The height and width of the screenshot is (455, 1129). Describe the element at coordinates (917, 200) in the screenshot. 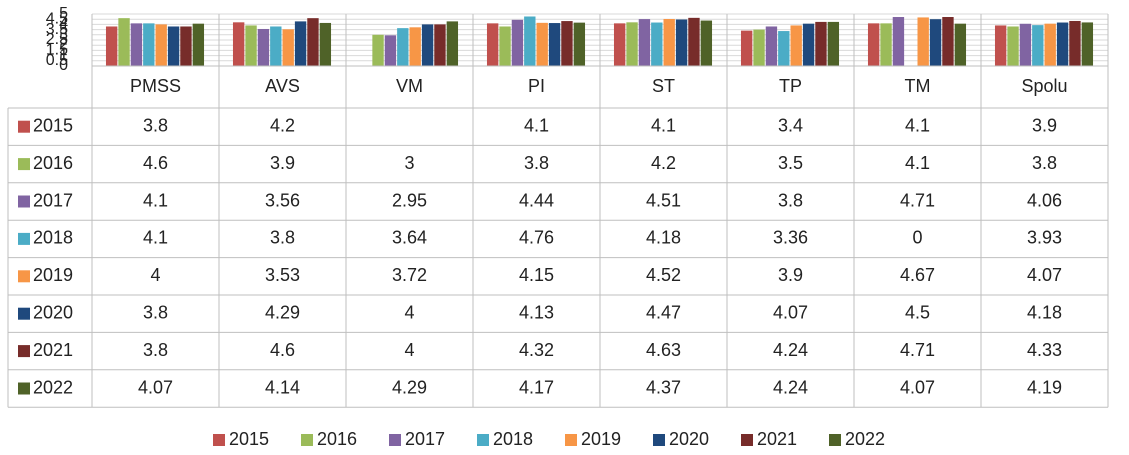

I see `table-cell: 4.71` at that location.